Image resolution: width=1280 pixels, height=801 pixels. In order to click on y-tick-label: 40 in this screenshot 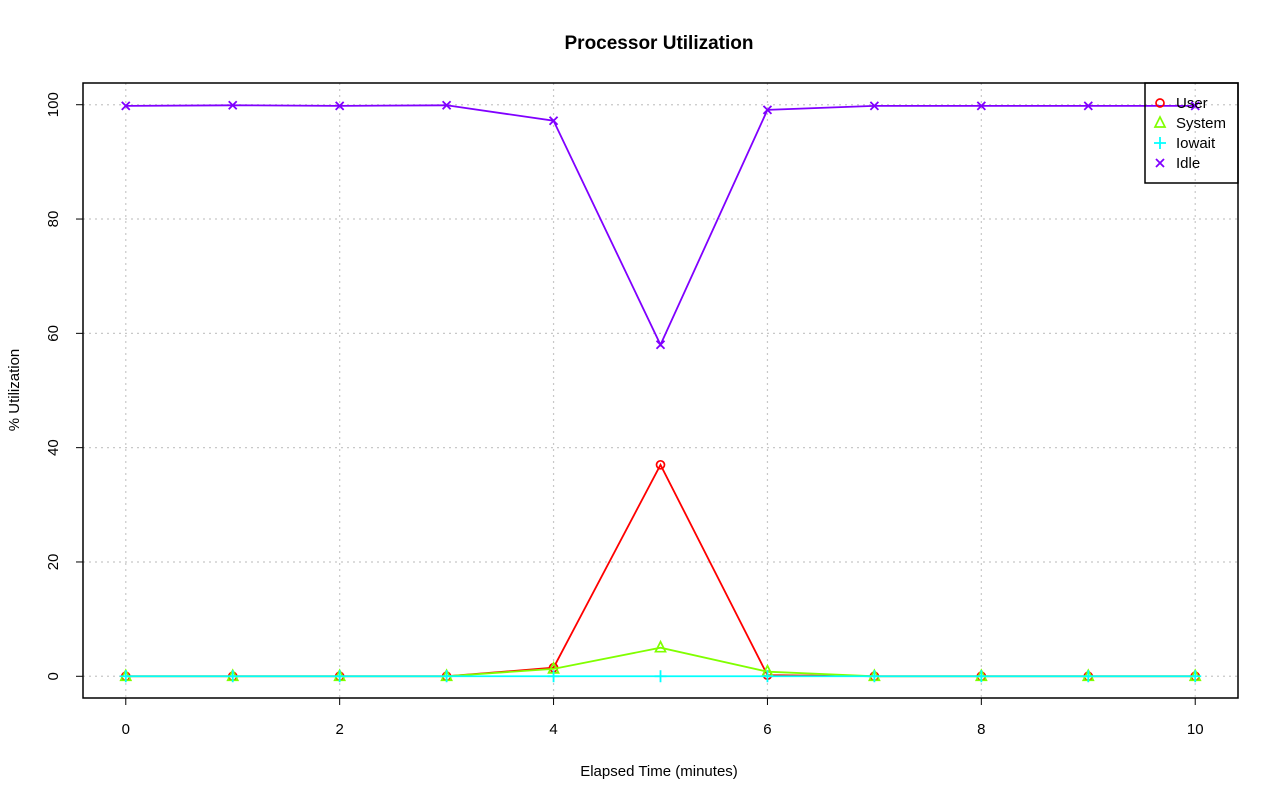, I will do `click(53, 447)`.